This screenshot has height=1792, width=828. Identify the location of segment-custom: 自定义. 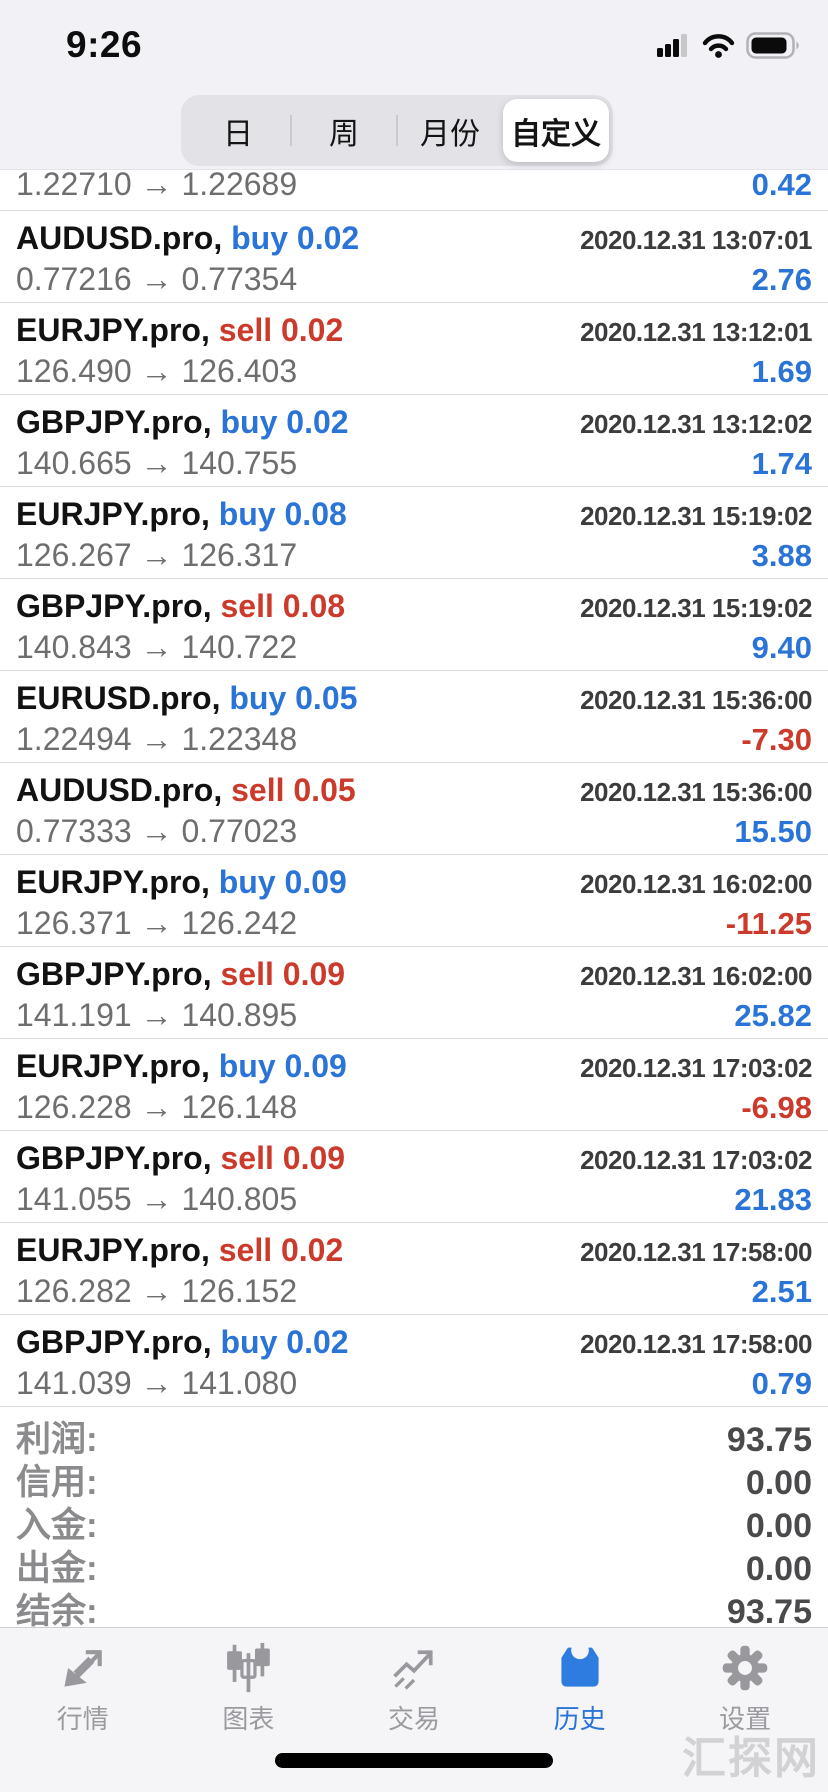
(556, 130).